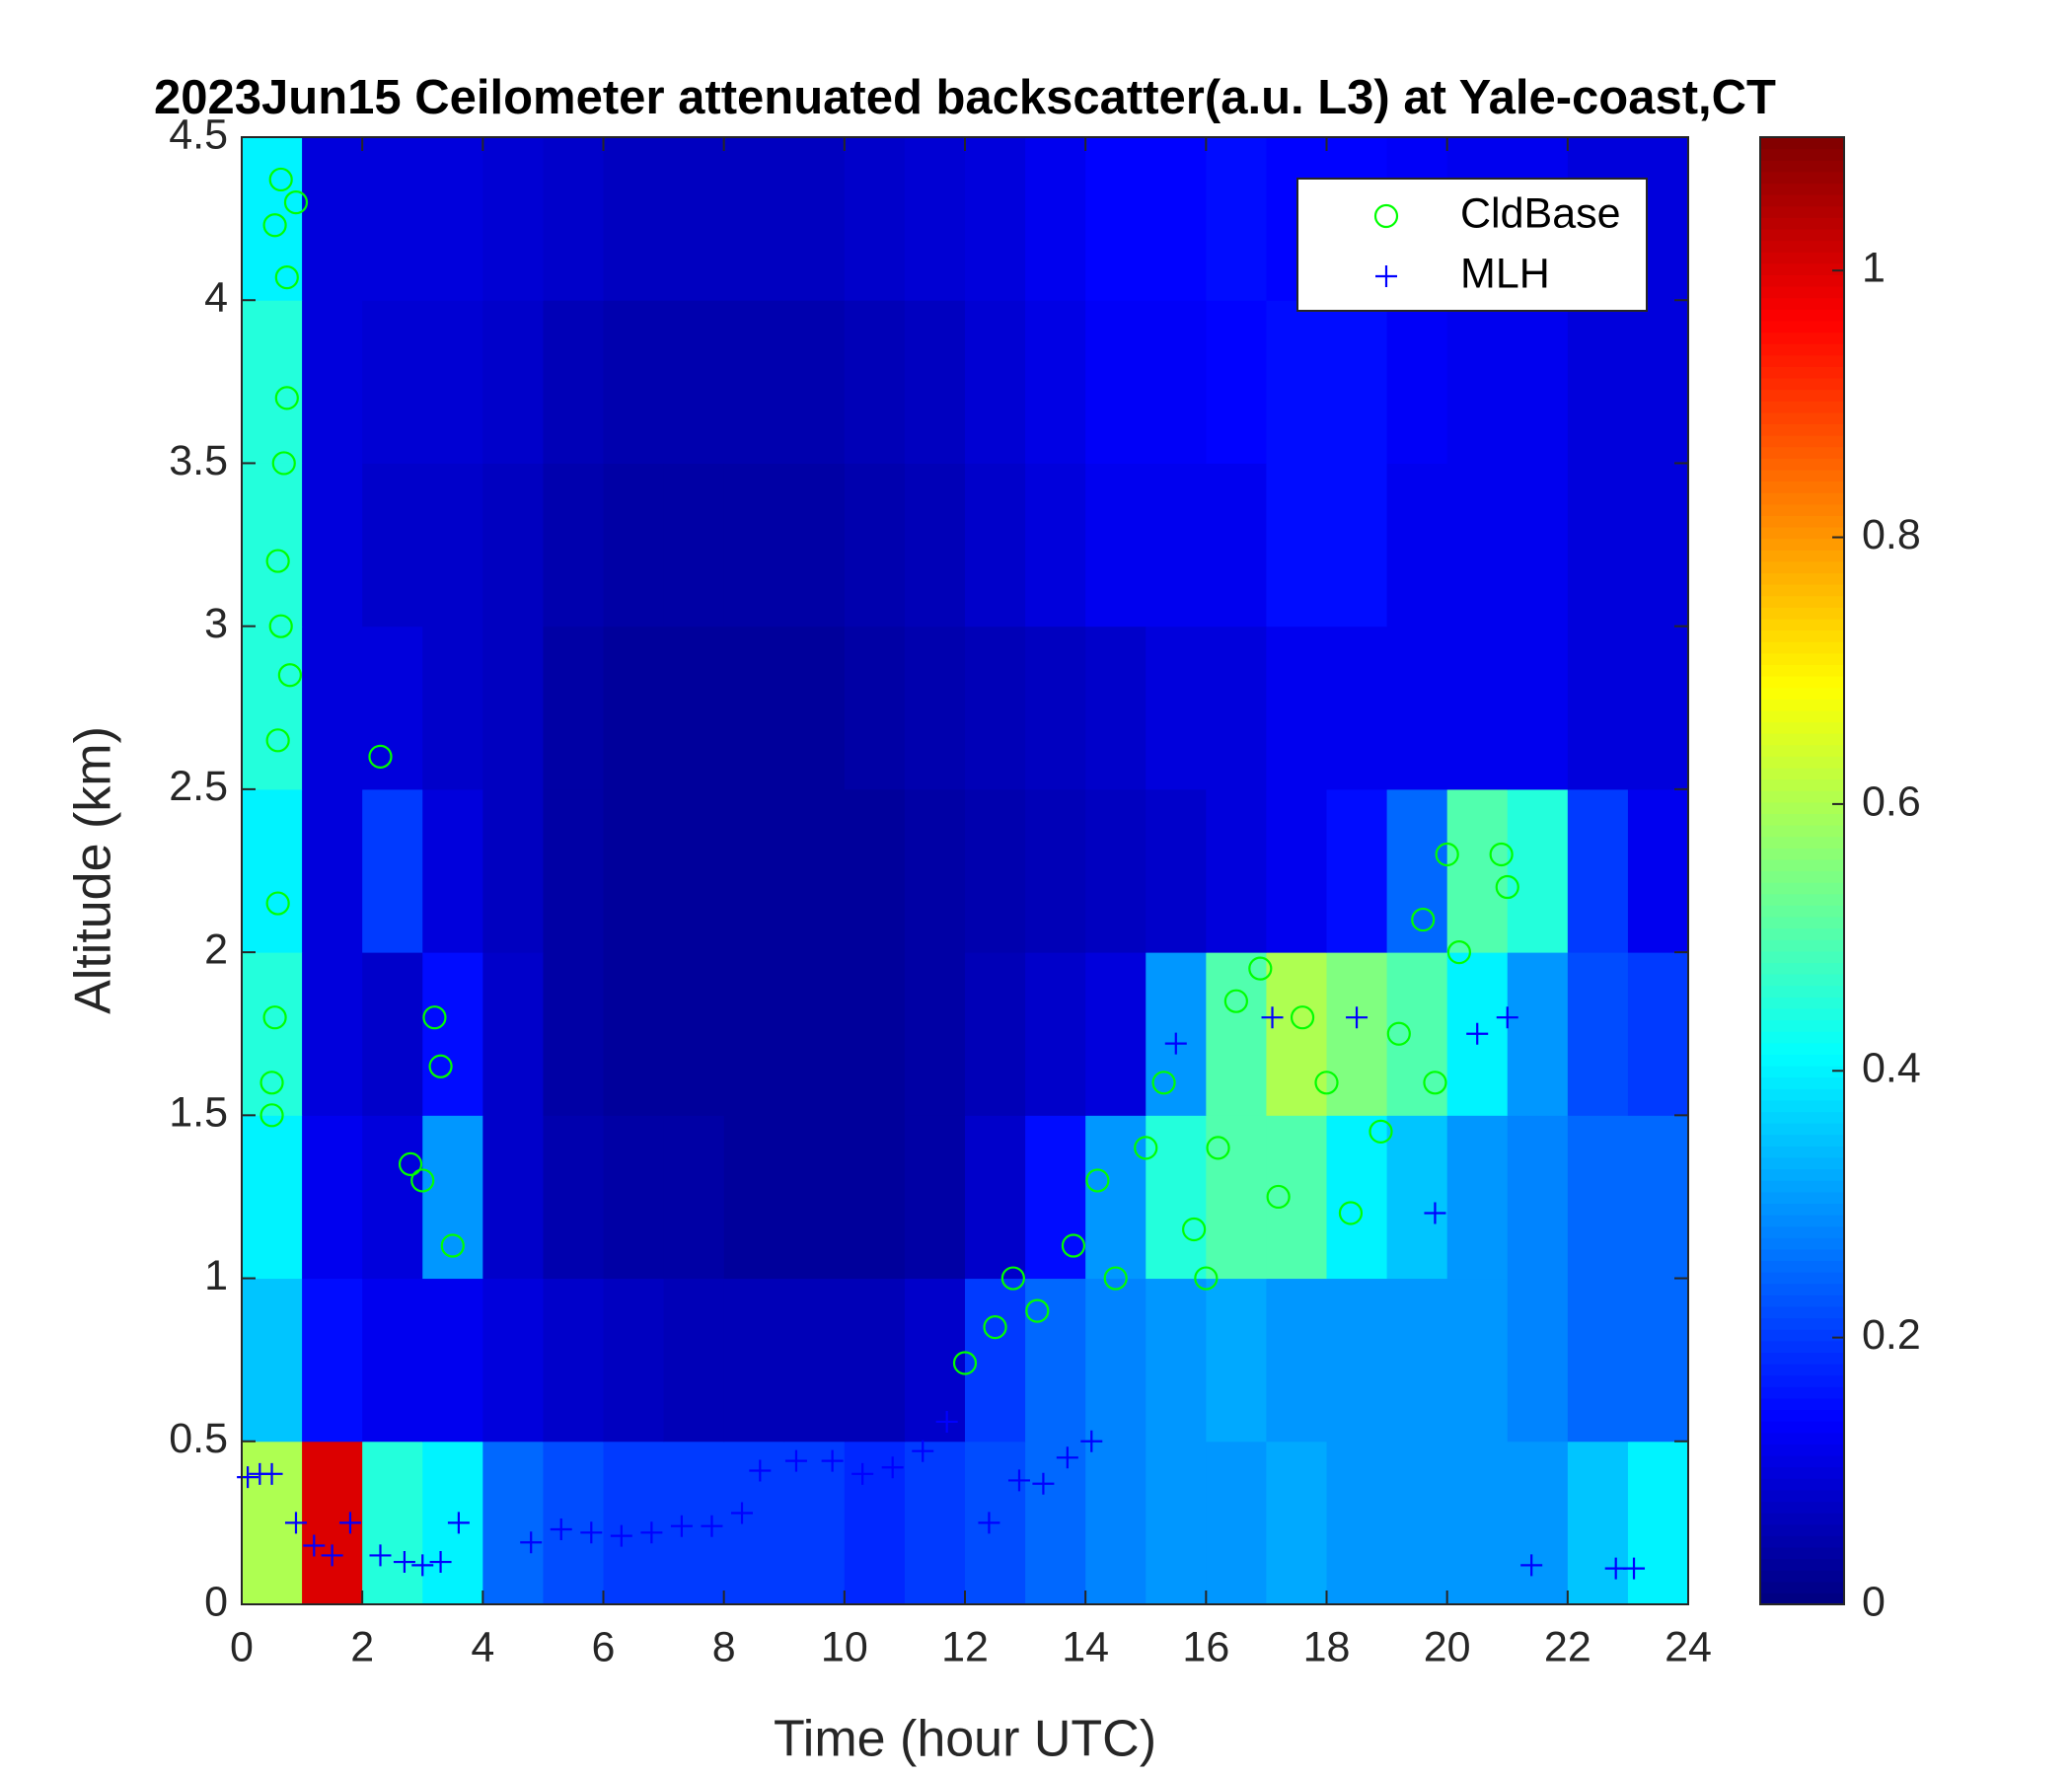 The image size is (2072, 1776). I want to click on x-tick-label: 6, so click(604, 1647).